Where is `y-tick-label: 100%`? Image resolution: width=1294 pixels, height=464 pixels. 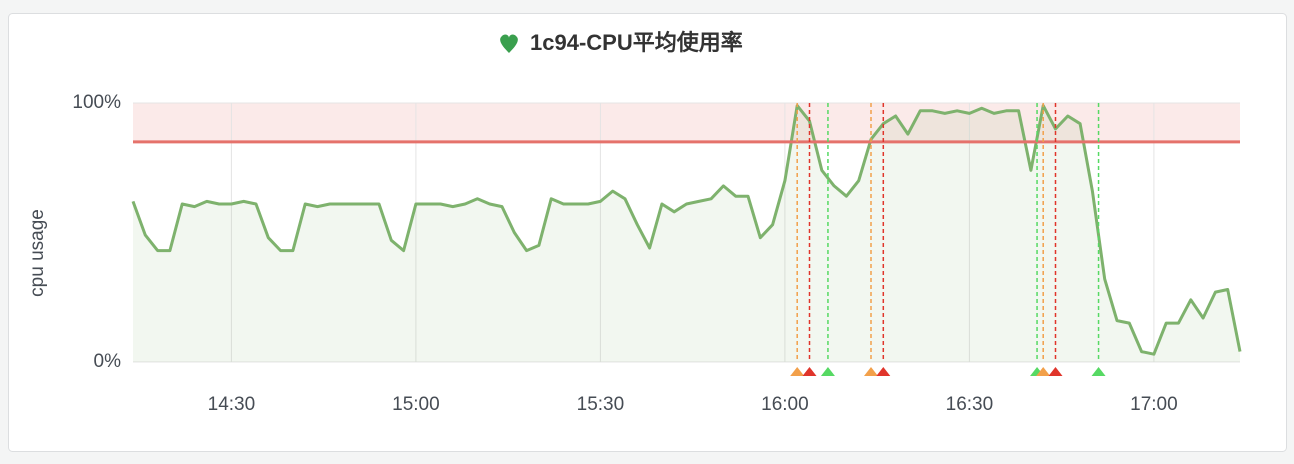 y-tick-label: 100% is located at coordinates (96, 102).